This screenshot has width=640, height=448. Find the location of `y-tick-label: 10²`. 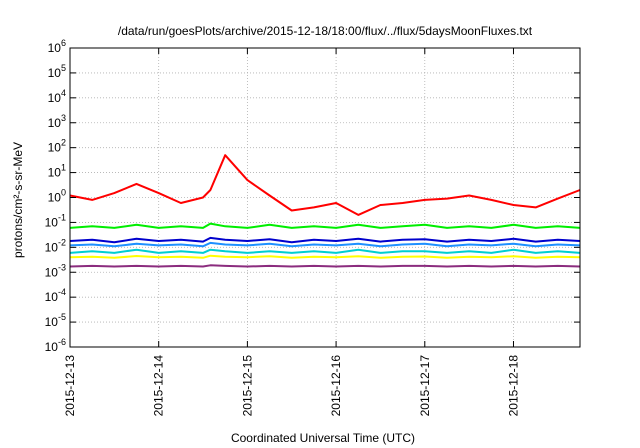

y-tick-label: 10² is located at coordinates (57, 146).